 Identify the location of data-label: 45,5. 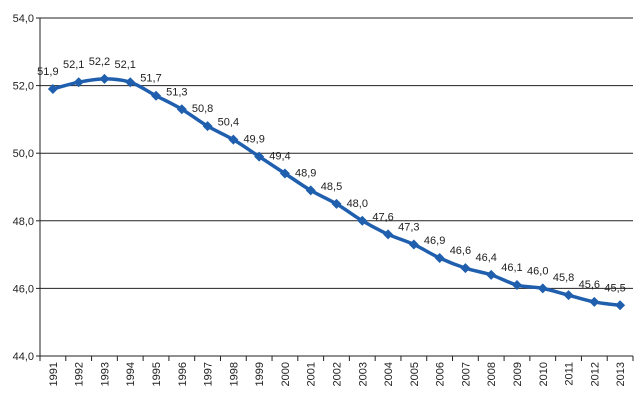
(614, 288).